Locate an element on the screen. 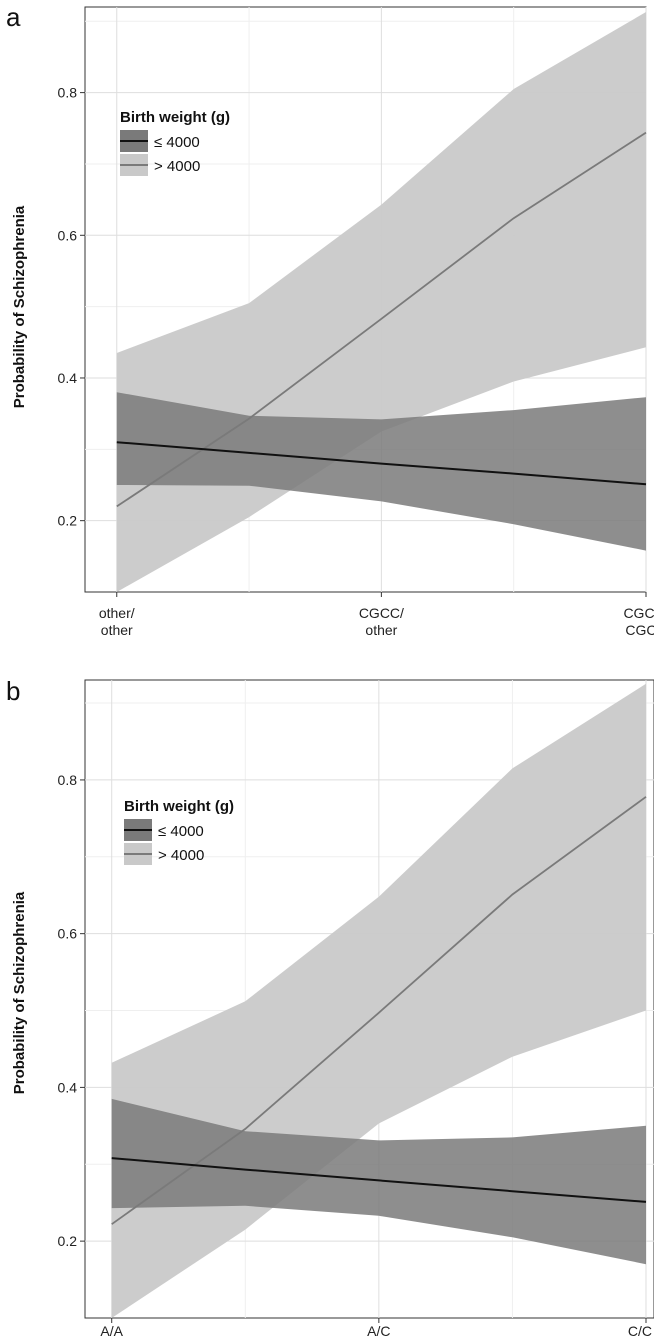 Image resolution: width=654 pixels, height=1339 pixels. x-tick-label: C/C is located at coordinates (640, 1331).